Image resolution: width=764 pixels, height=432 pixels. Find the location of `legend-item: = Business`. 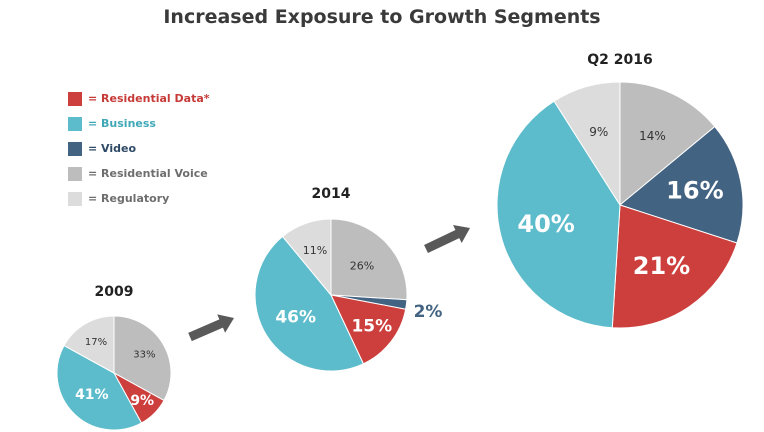

legend-item: = Business is located at coordinates (139, 123).